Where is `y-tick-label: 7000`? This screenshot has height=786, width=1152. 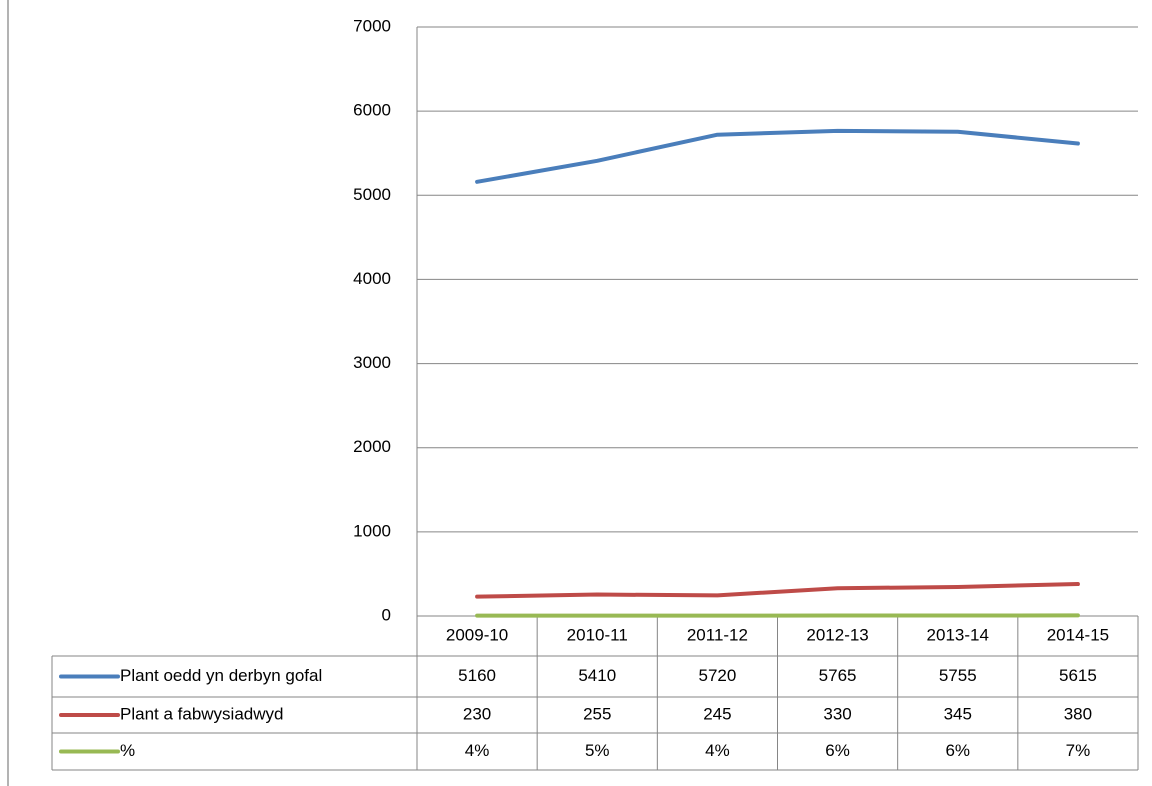 y-tick-label: 7000 is located at coordinates (372, 25).